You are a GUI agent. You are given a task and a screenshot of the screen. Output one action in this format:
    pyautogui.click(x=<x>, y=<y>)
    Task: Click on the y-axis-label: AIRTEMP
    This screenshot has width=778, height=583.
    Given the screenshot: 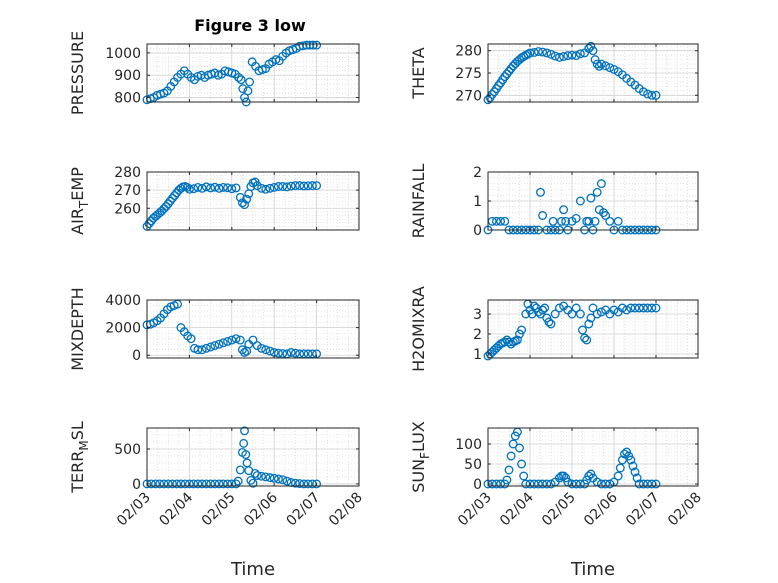 What is the action you would take?
    pyautogui.click(x=79, y=201)
    